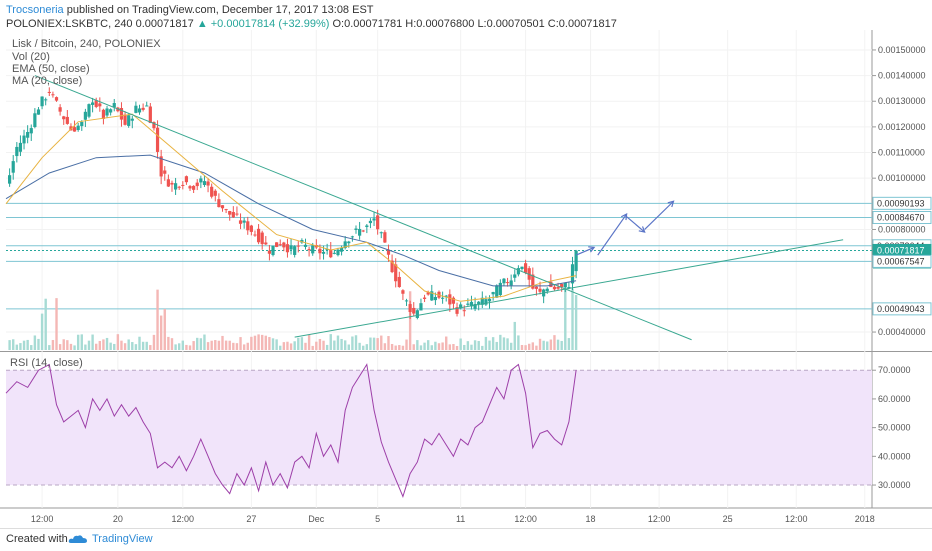 Image resolution: width=932 pixels, height=551 pixels. Describe the element at coordinates (902, 178) in the screenshot. I see `y-tick-label: 0.00100000` at that location.